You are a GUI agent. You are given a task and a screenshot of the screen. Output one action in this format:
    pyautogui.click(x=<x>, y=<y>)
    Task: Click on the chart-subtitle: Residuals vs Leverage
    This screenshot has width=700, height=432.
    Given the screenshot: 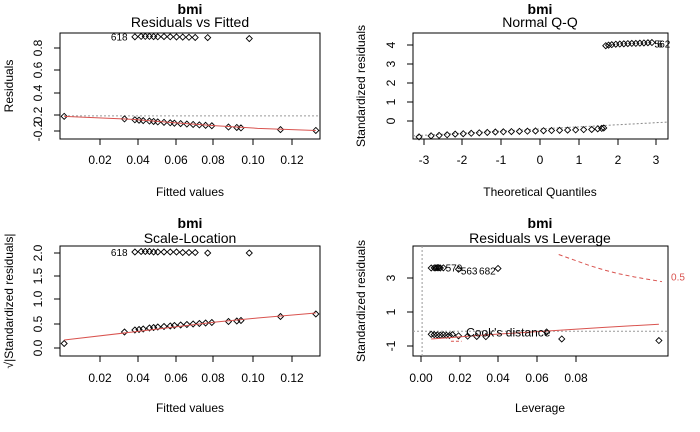 What is the action you would take?
    pyautogui.click(x=540, y=238)
    